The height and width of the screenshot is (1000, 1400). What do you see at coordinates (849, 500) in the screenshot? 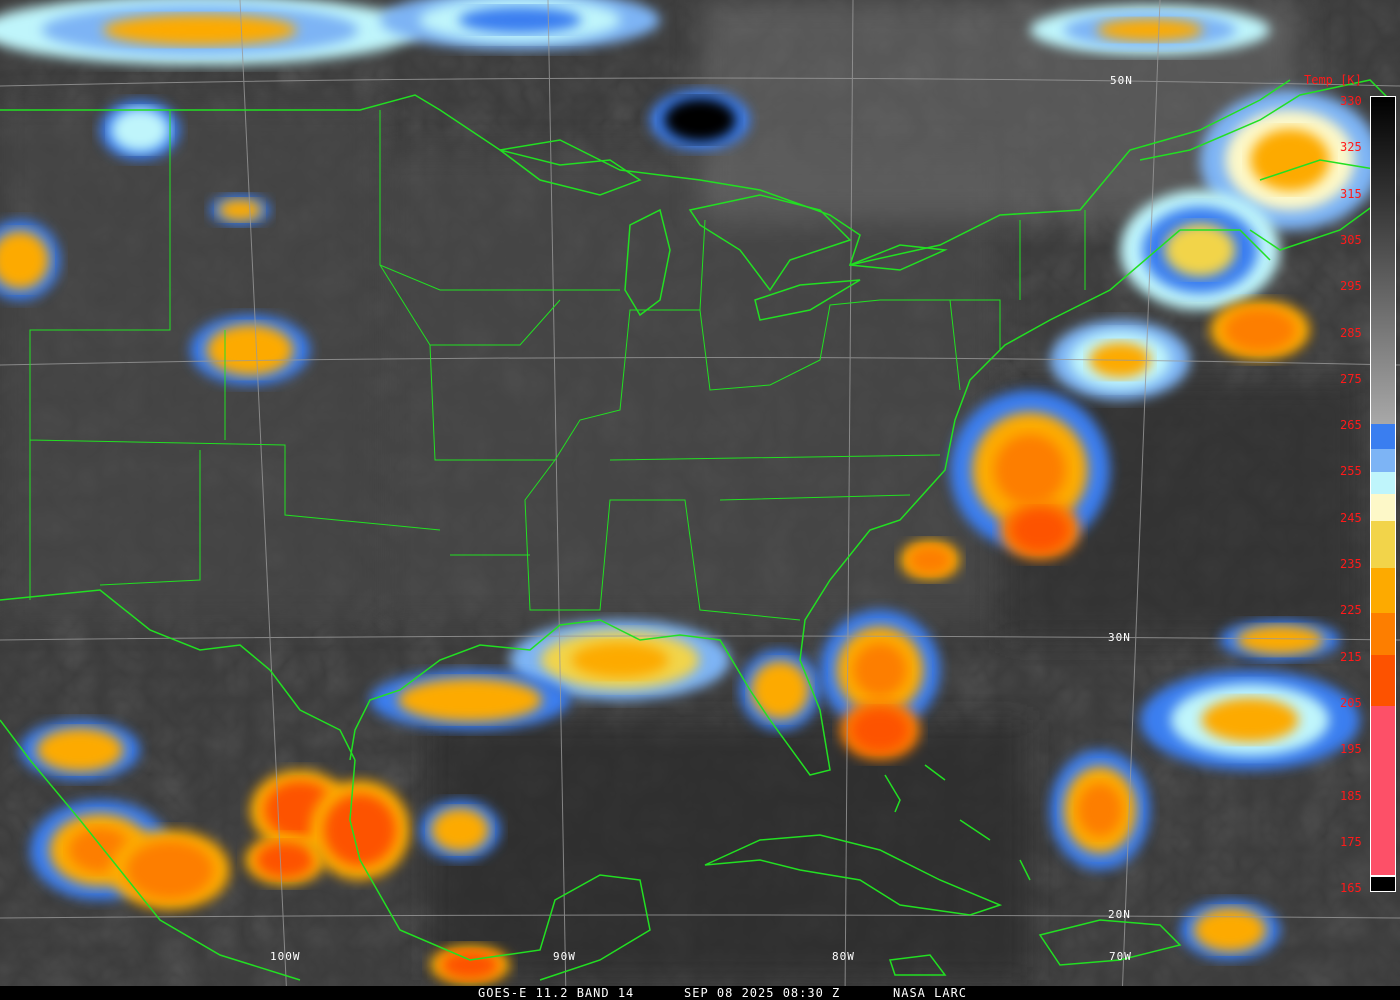
I see `lon-line-80w` at bounding box center [849, 500].